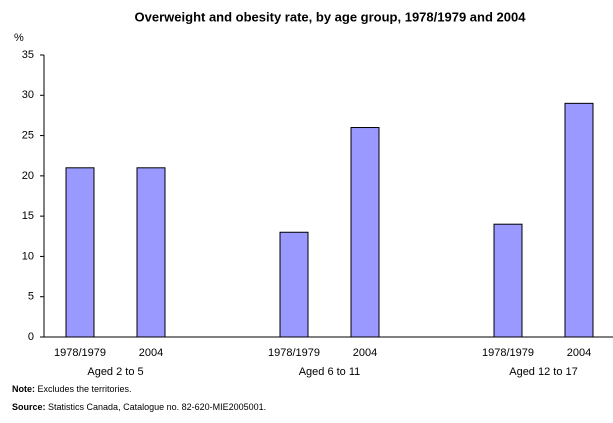 This screenshot has height=423, width=613. Describe the element at coordinates (28, 55) in the screenshot. I see `y-tick-label: 35` at that location.